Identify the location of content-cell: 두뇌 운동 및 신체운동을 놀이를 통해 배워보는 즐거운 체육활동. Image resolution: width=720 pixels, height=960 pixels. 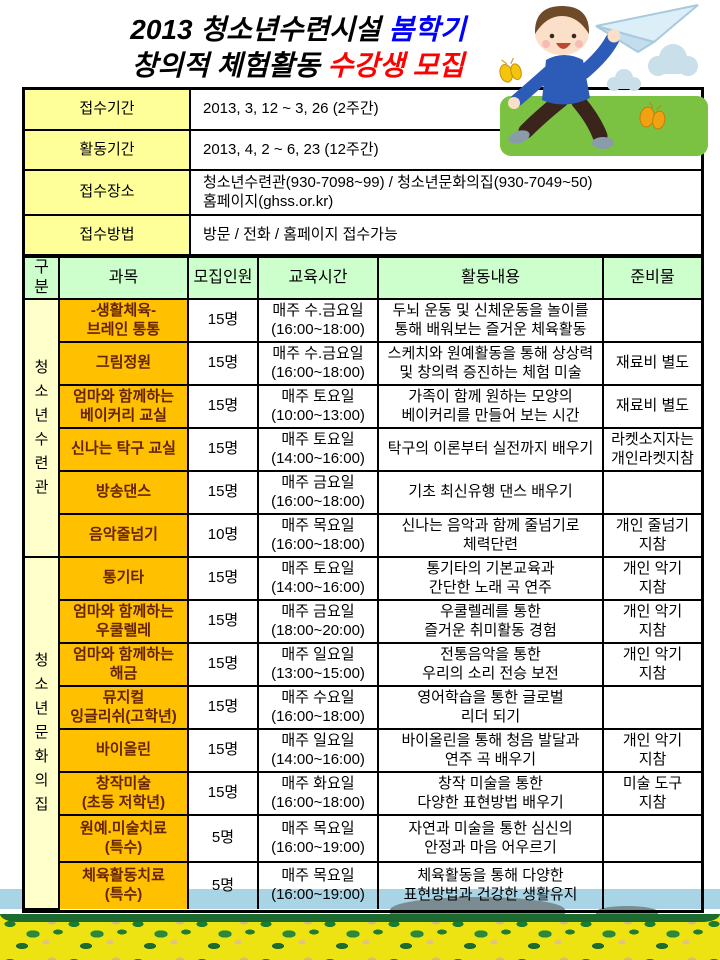
(490, 320).